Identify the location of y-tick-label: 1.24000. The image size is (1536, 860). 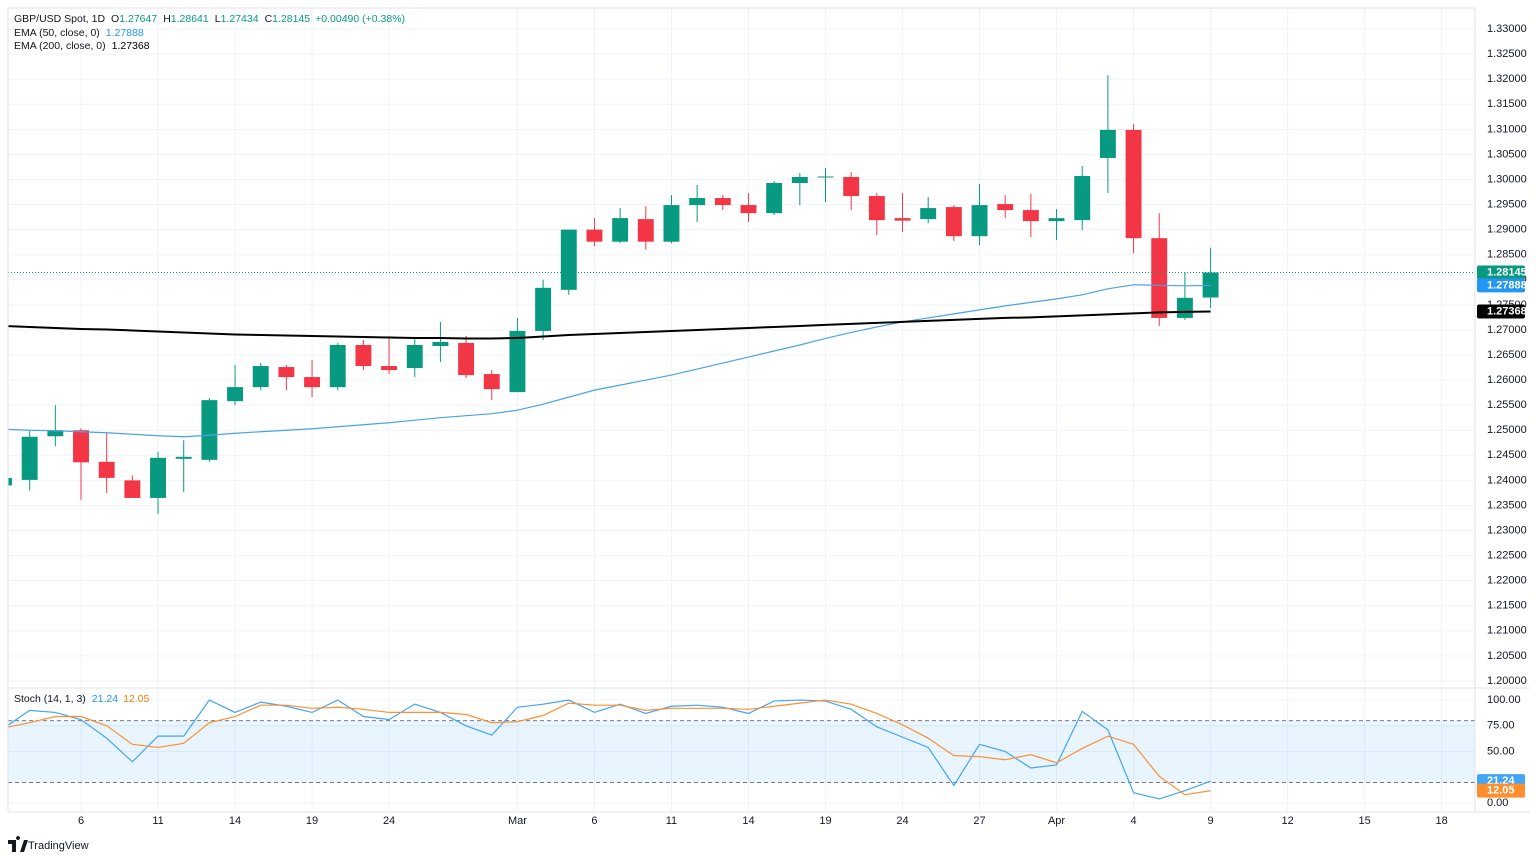
(1507, 480).